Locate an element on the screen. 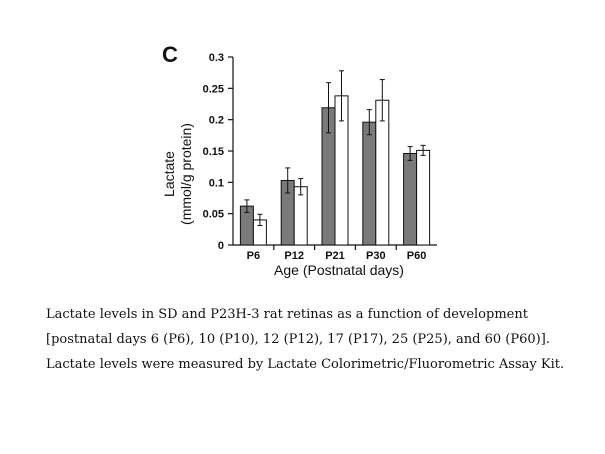 This screenshot has width=605, height=454. y-tick-label: 0.05 is located at coordinates (213, 215).